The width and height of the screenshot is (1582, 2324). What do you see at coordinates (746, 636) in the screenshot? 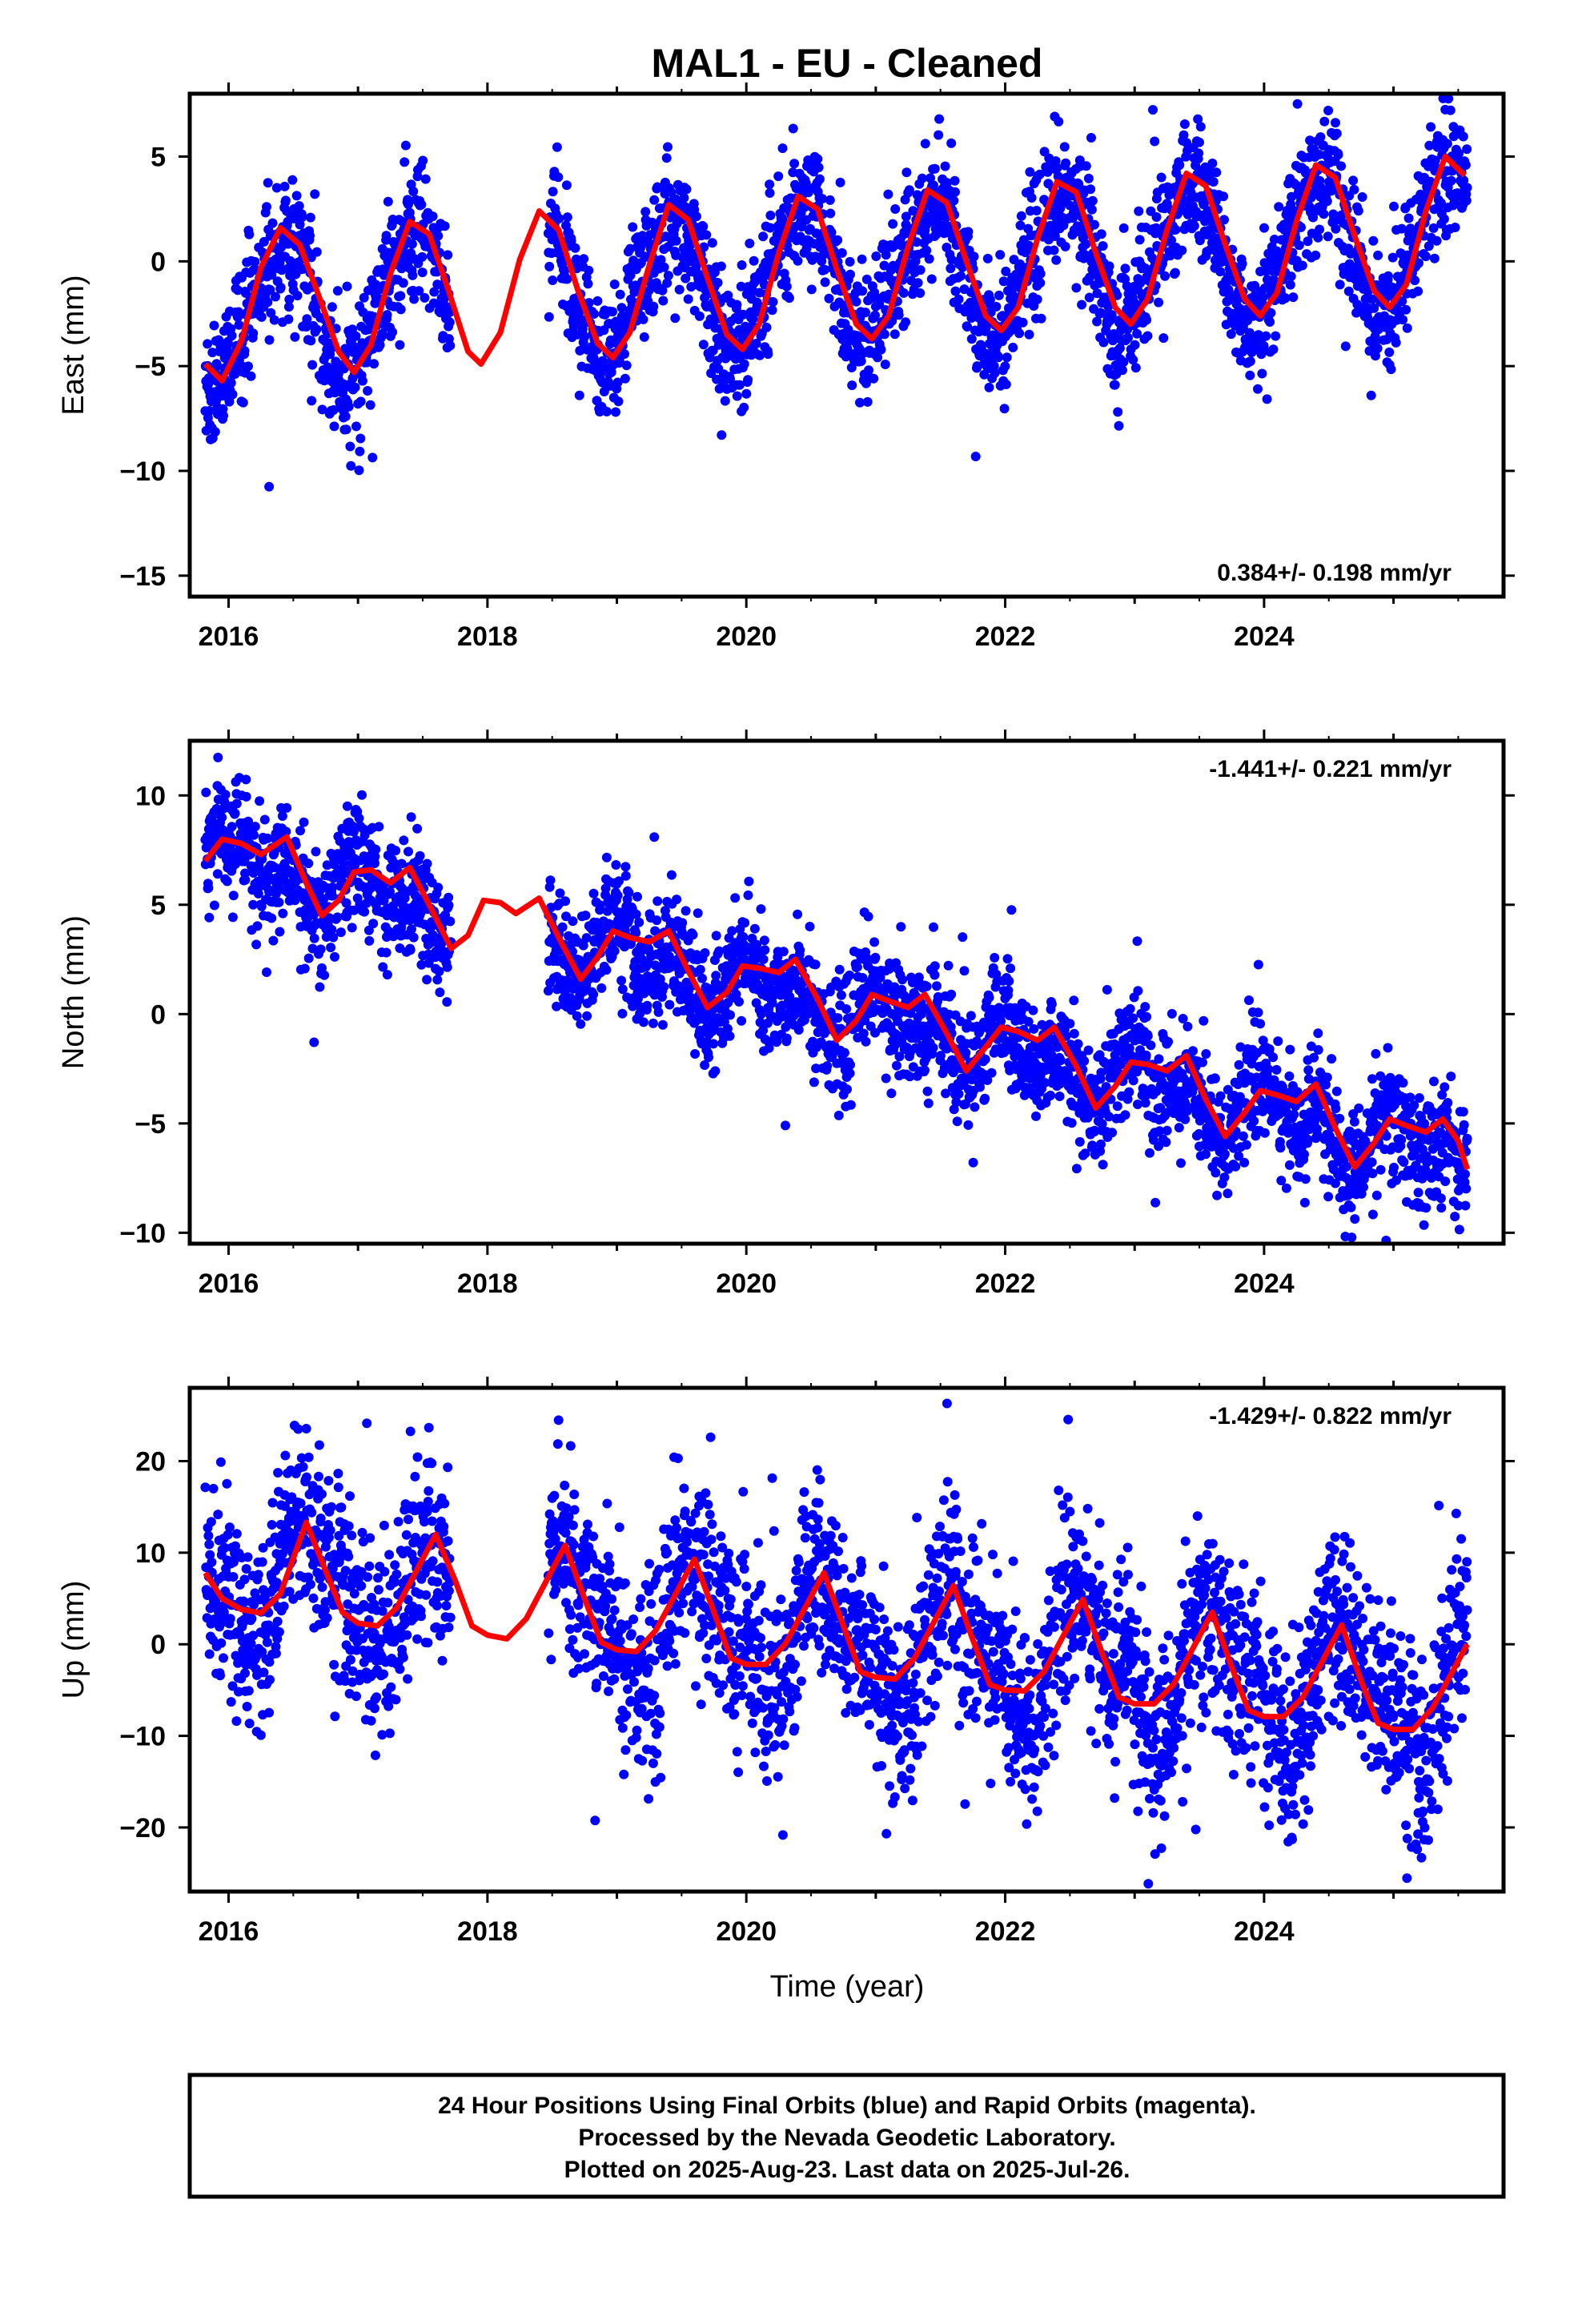
I see `x-tick-label: 2020` at bounding box center [746, 636].